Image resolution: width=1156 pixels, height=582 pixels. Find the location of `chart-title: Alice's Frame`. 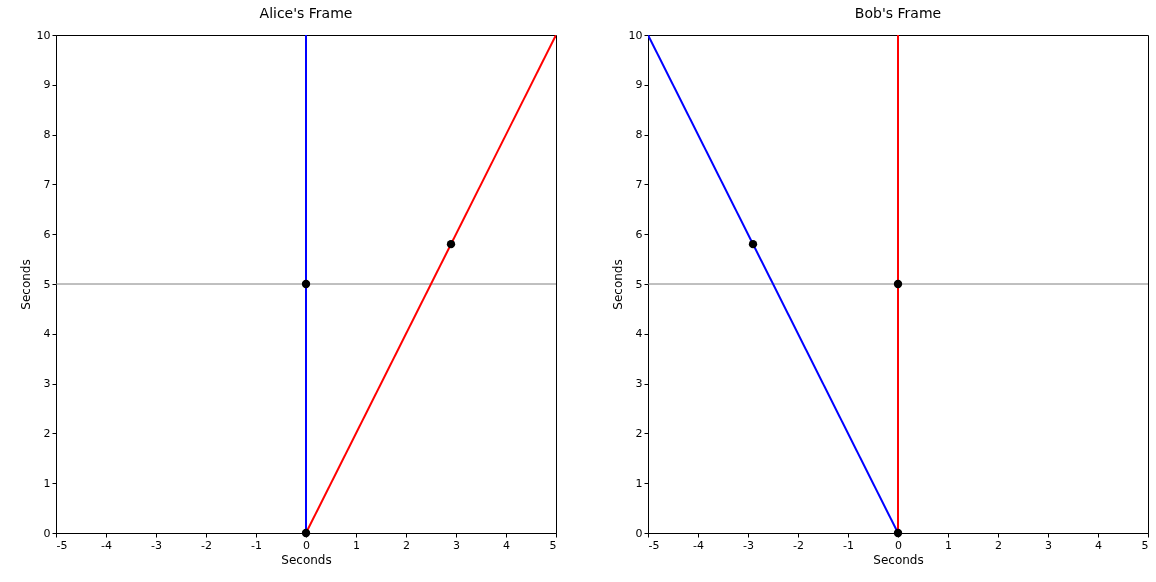

chart-title: Alice's Frame is located at coordinates (306, 13).